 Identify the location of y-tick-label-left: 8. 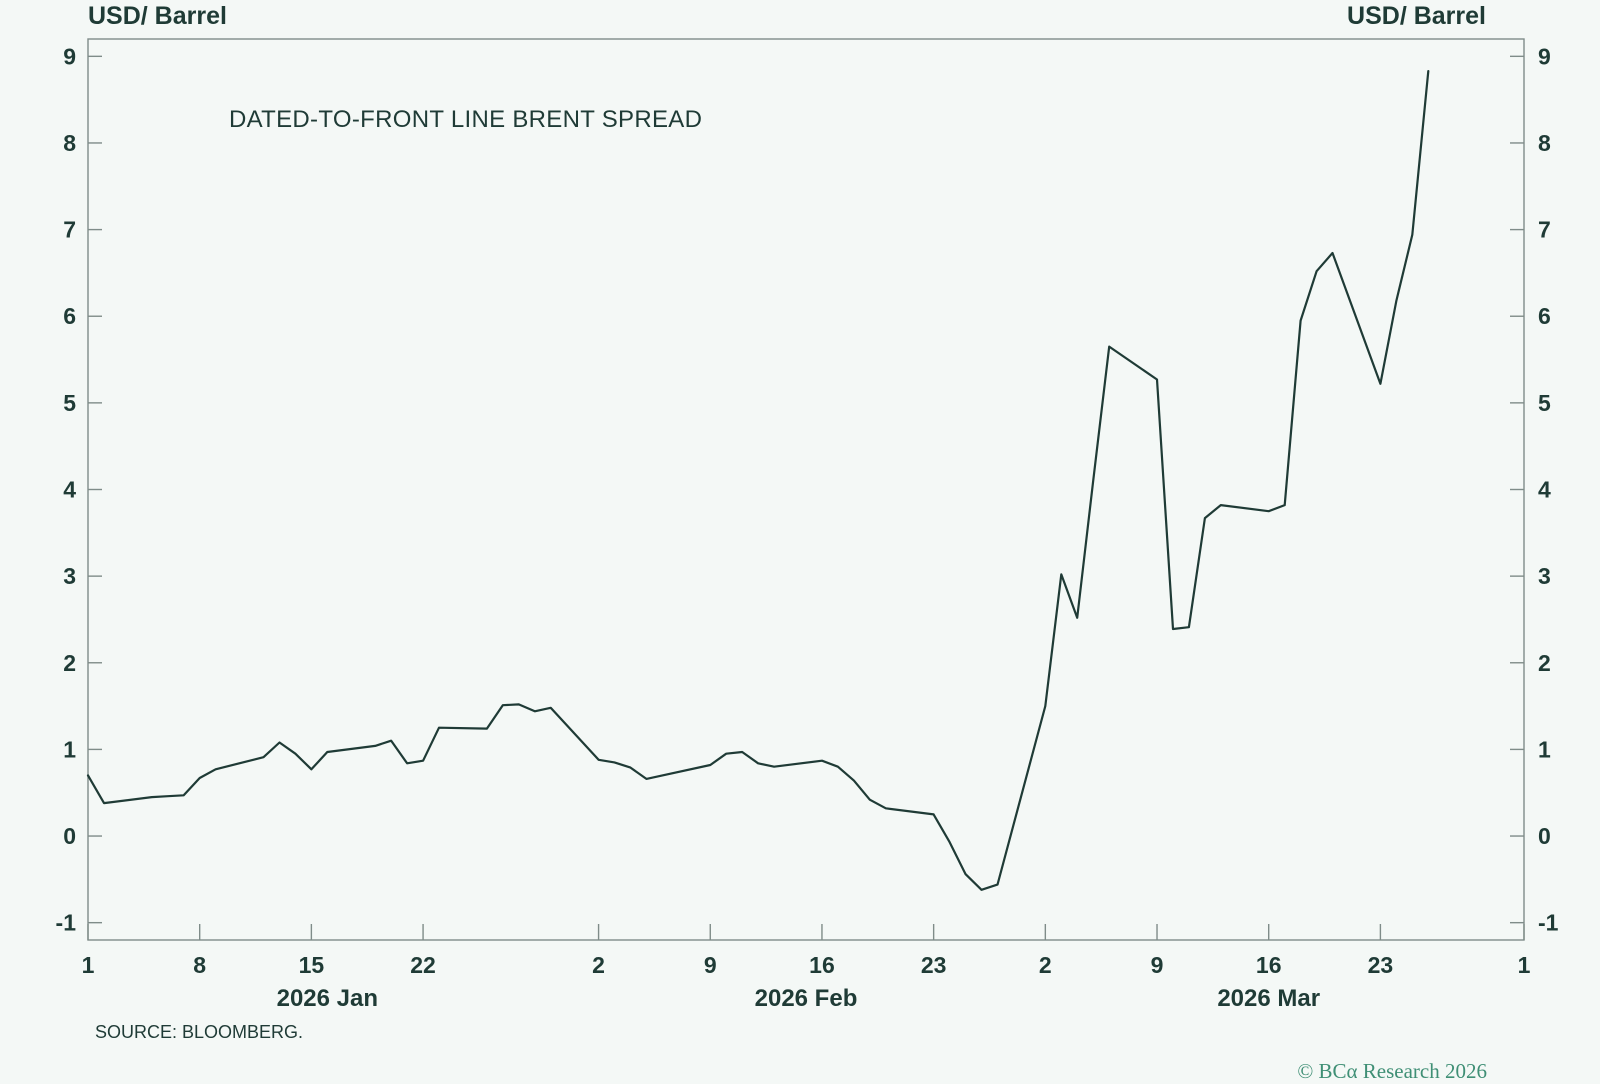
(69, 143).